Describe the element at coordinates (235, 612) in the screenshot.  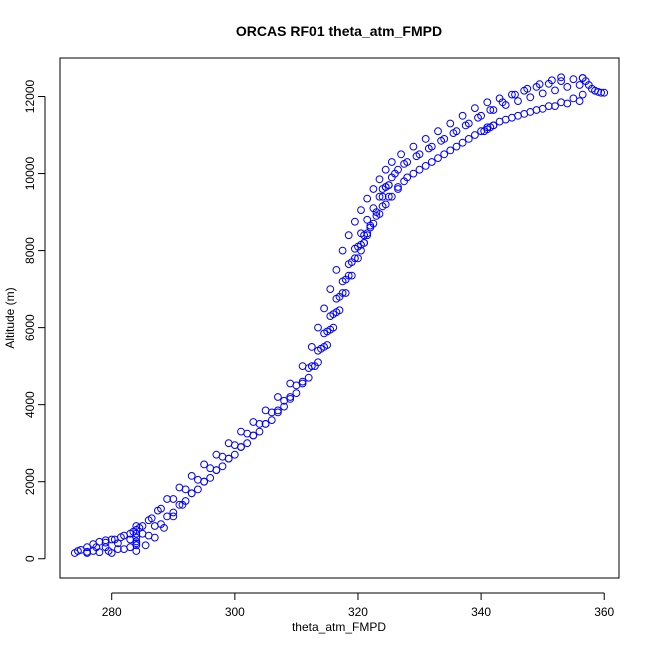
I see `x-tick-label: 300` at that location.